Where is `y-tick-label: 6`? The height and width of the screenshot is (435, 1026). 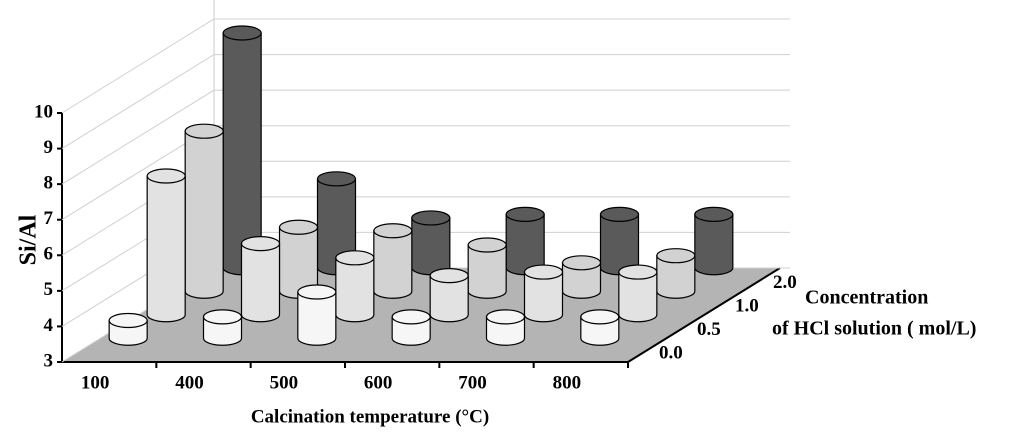 y-tick-label: 6 is located at coordinates (49, 254).